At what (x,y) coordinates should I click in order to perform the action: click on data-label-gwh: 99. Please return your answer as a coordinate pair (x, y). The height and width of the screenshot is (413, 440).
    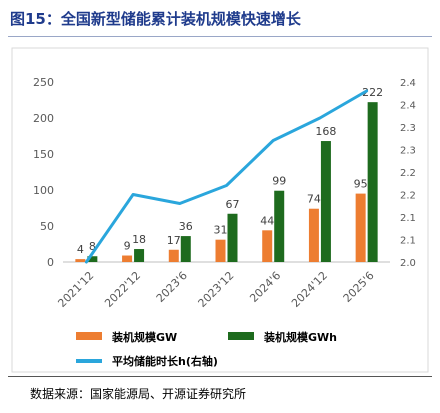
    Looking at the image, I should click on (279, 181).